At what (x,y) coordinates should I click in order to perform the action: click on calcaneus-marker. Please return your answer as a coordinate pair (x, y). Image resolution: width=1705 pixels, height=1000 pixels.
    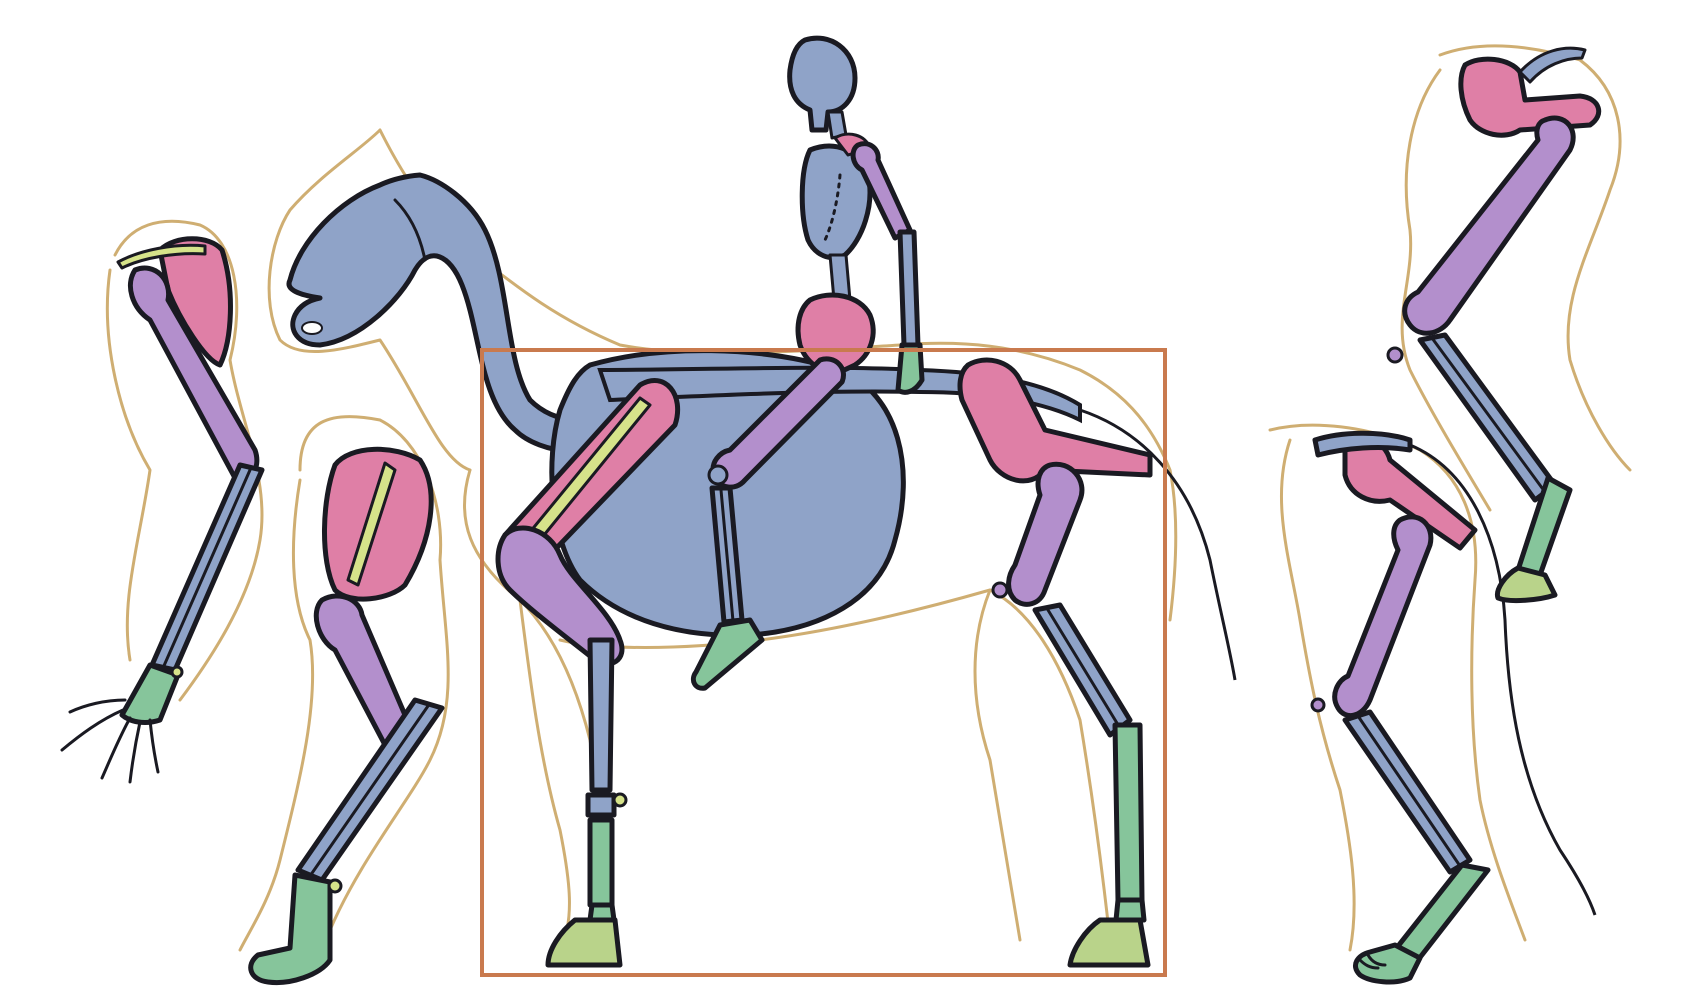
    Looking at the image, I should click on (335, 886).